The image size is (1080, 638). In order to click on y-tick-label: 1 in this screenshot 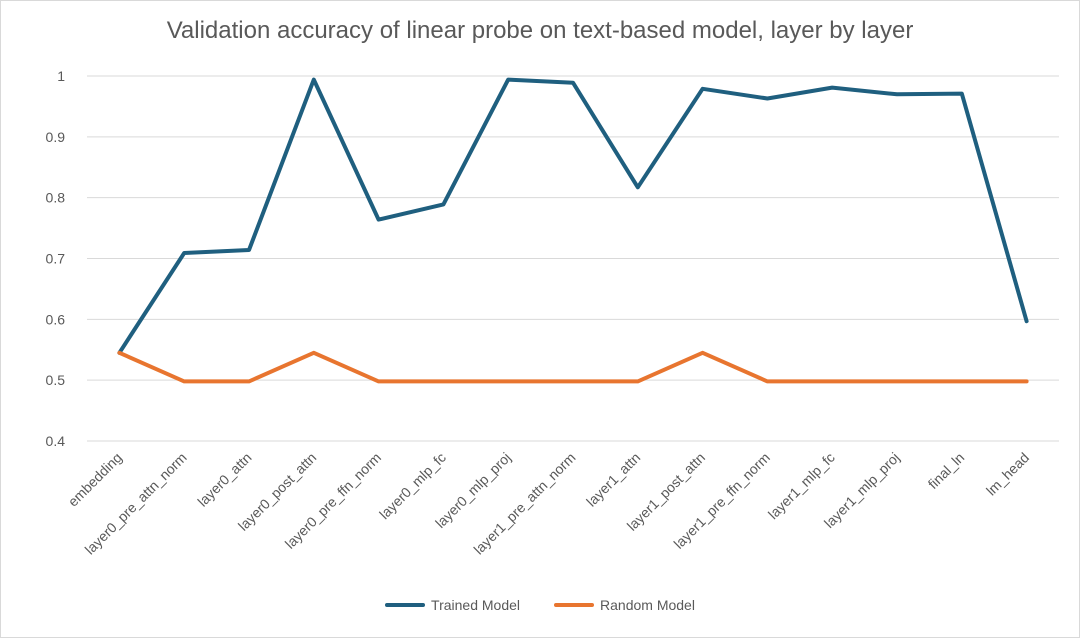, I will do `click(61, 76)`.